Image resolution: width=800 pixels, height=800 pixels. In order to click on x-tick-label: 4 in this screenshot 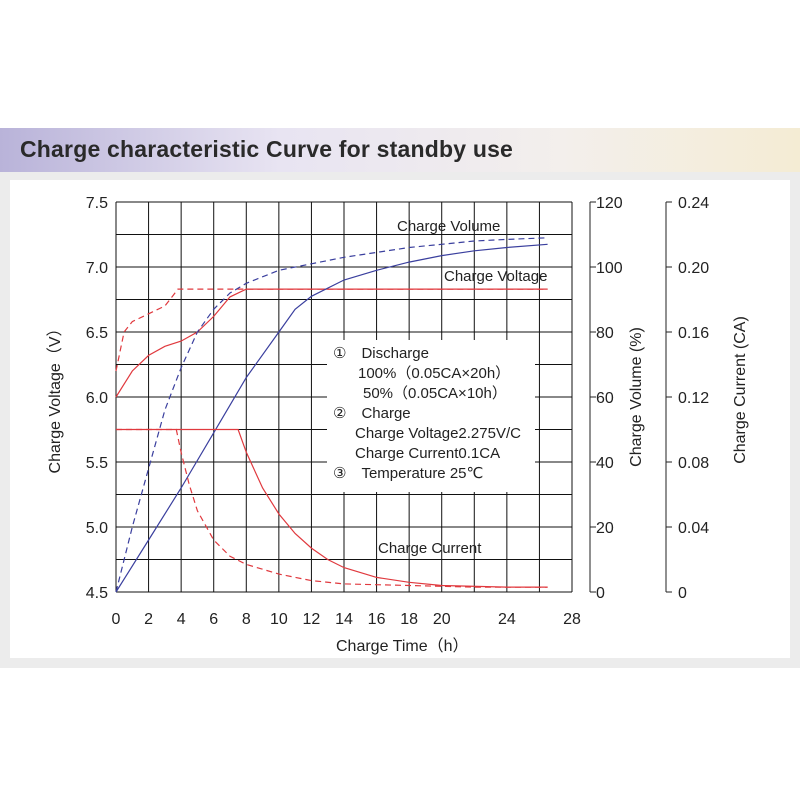, I will do `click(181, 619)`.